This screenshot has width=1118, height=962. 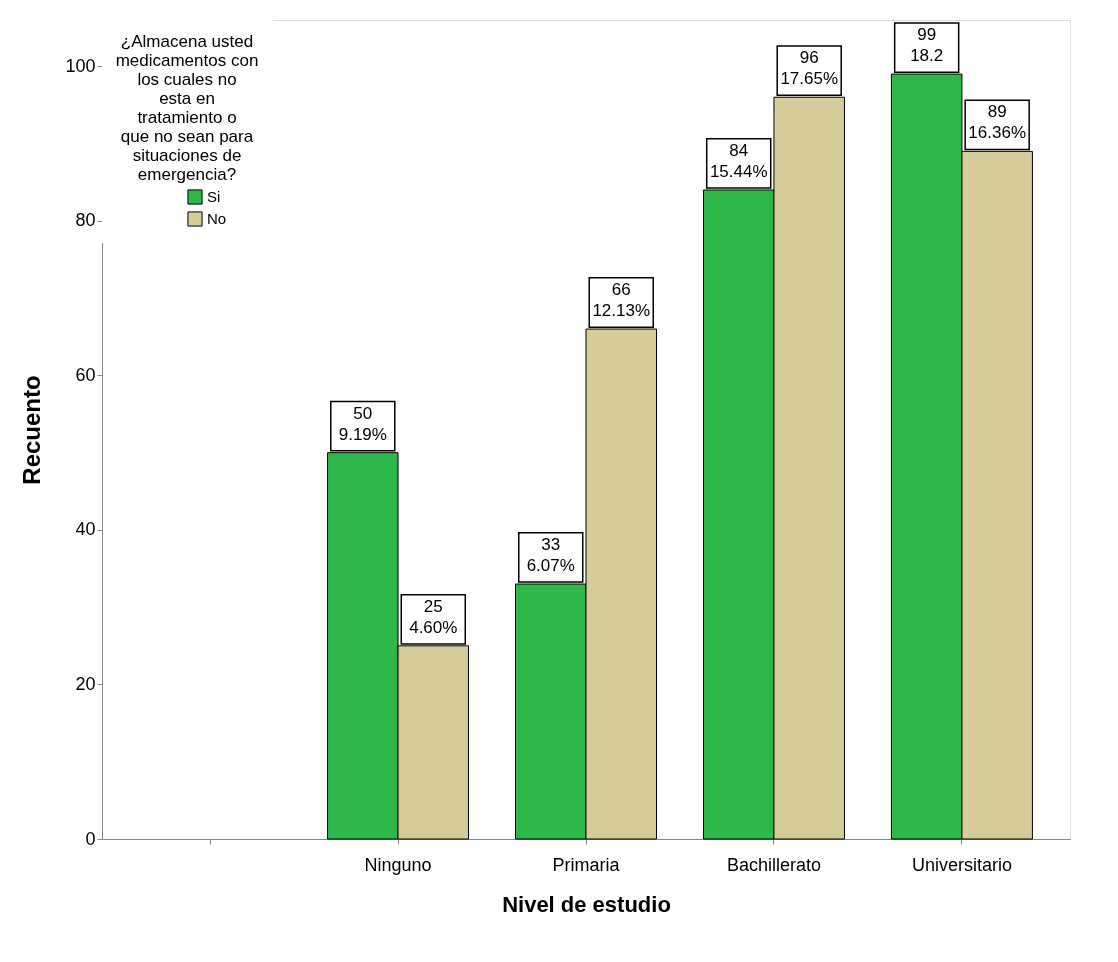 What do you see at coordinates (362, 423) in the screenshot?
I see `data-label: 50 9.19%` at bounding box center [362, 423].